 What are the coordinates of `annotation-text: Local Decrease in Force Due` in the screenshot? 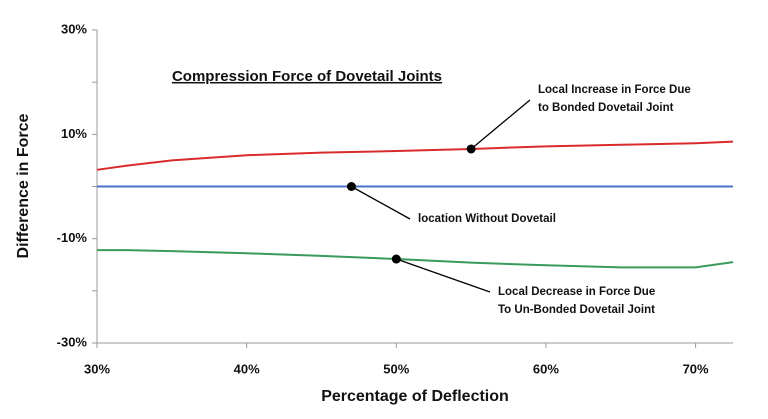 It's located at (576, 292).